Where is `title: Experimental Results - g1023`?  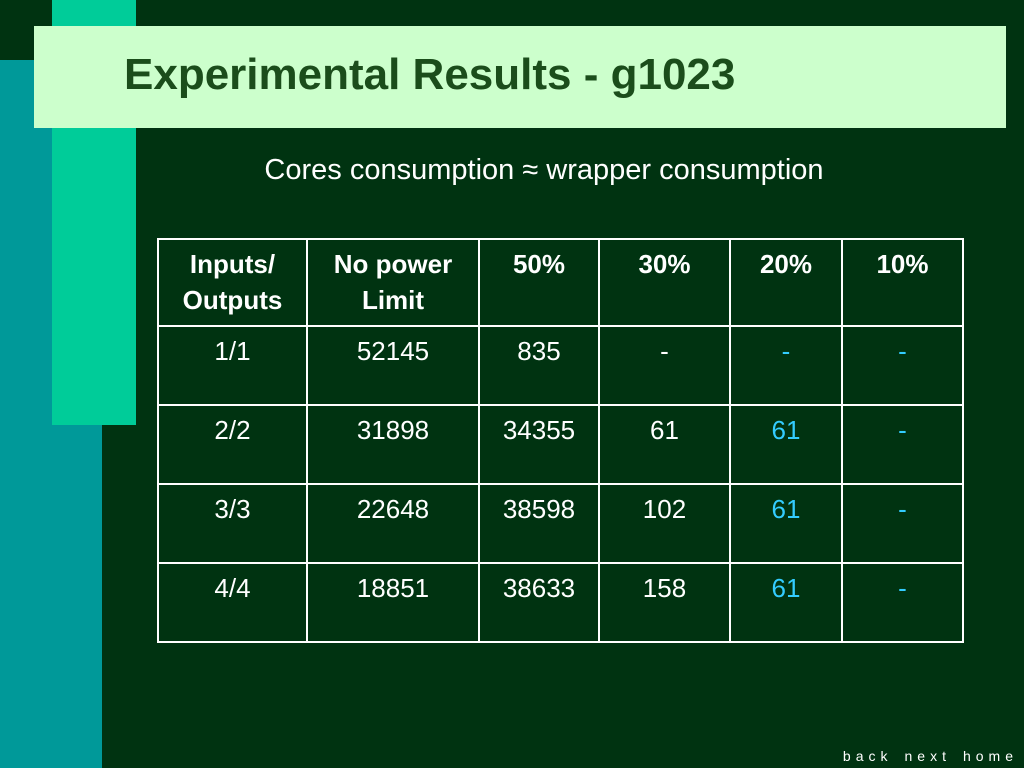 title: Experimental Results - g1023 is located at coordinates (430, 74).